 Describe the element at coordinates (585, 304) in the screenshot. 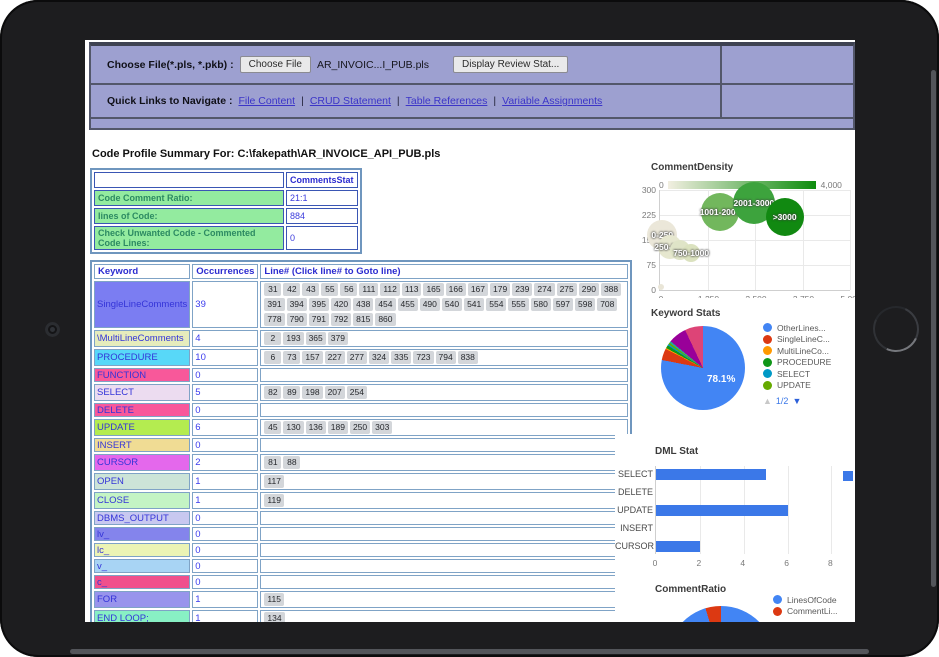

I see `line-number-chip: 598` at that location.